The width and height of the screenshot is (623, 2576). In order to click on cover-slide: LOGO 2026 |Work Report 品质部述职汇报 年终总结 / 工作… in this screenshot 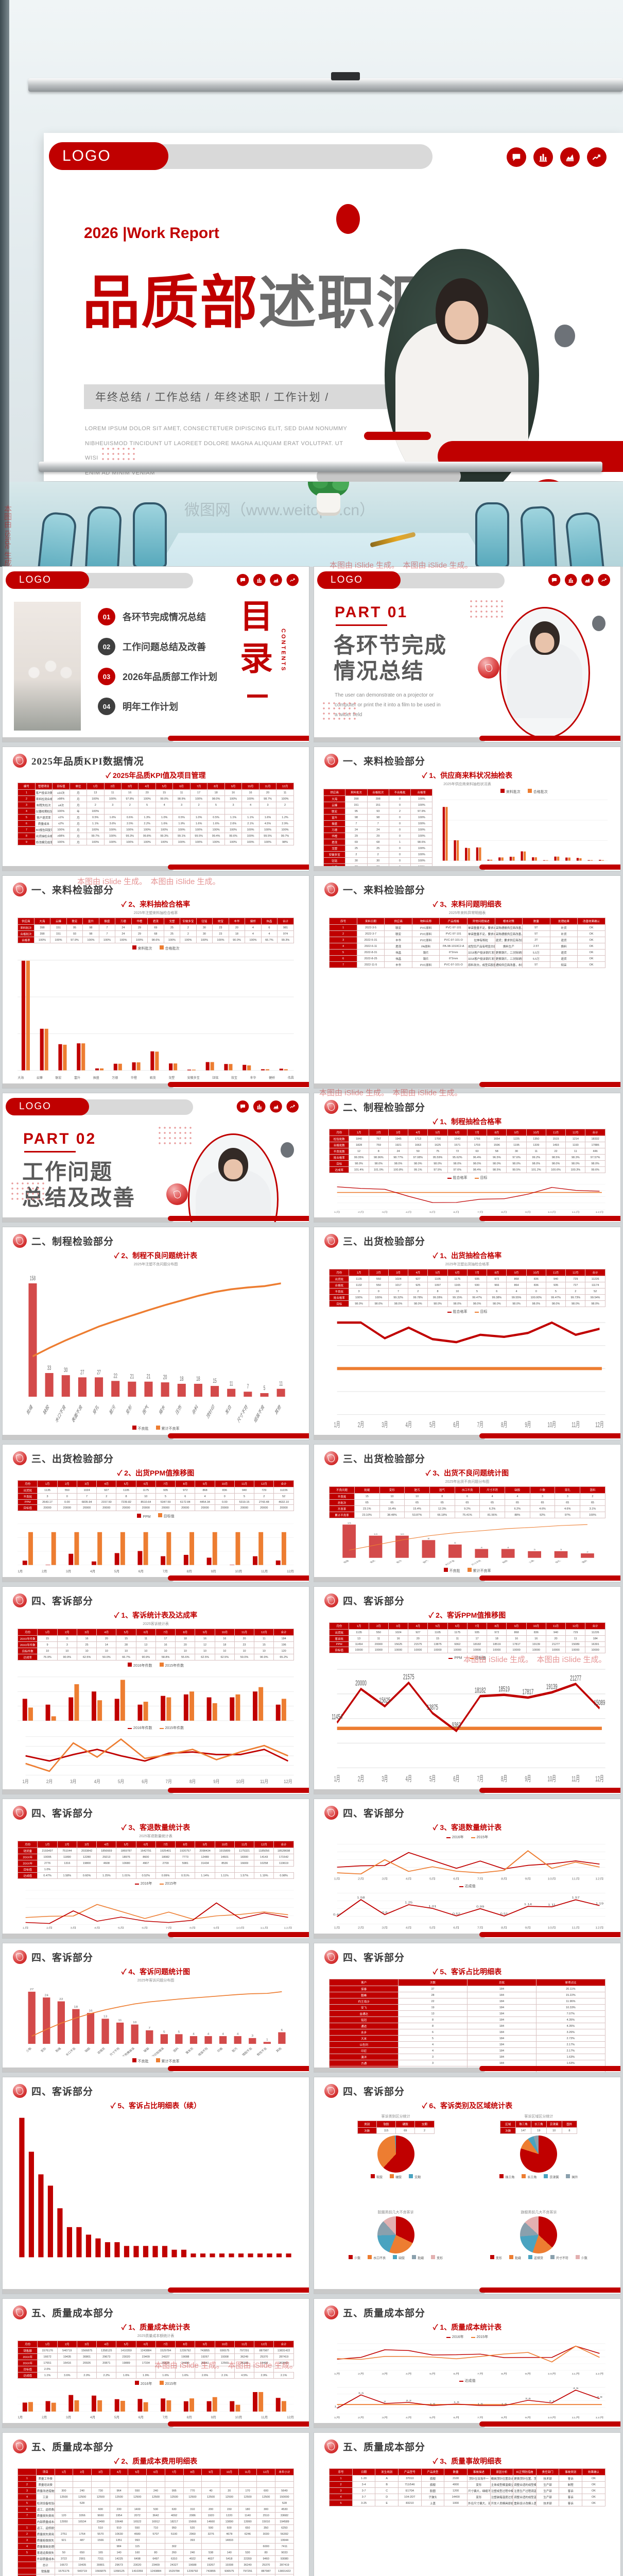, I will do `click(333, 334)`.